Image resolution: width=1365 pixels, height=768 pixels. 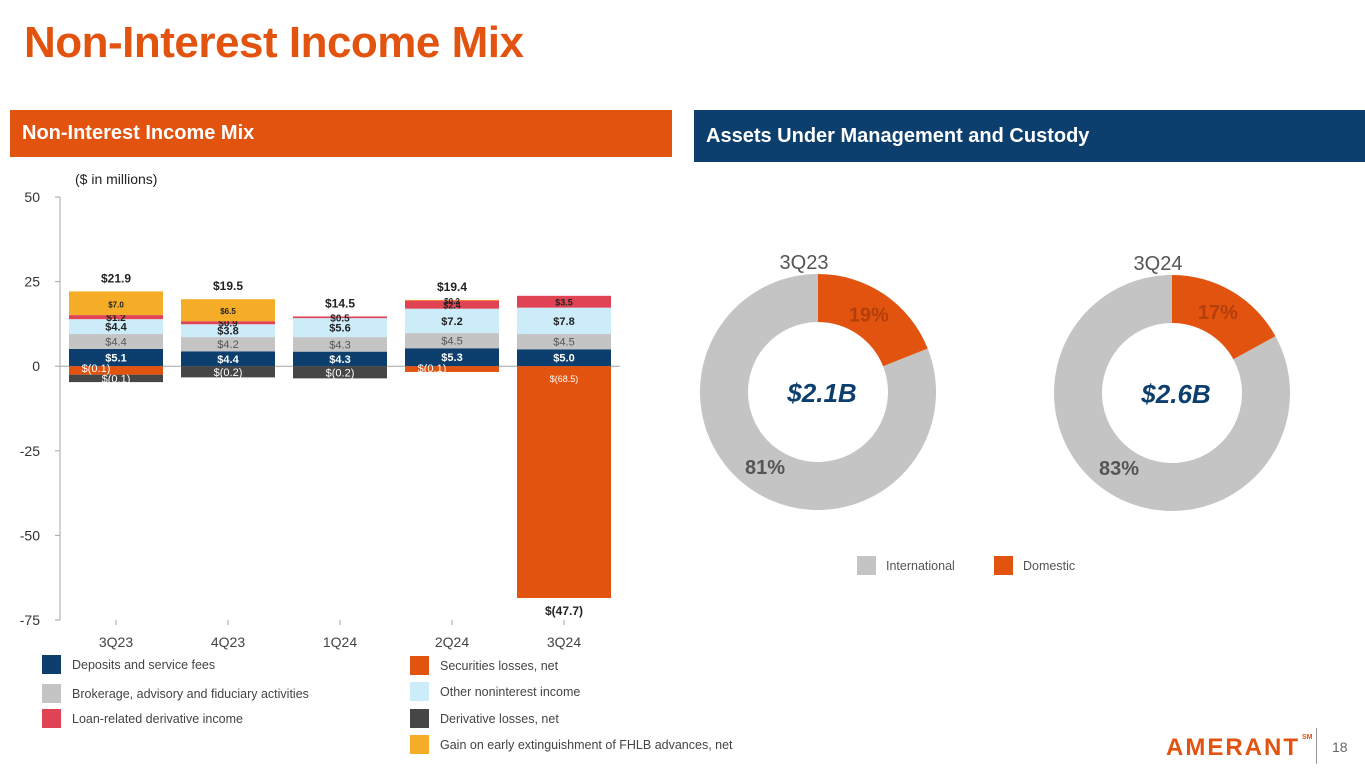 I want to click on bar-label-gold-2q24: $0.2, so click(x=452, y=301).